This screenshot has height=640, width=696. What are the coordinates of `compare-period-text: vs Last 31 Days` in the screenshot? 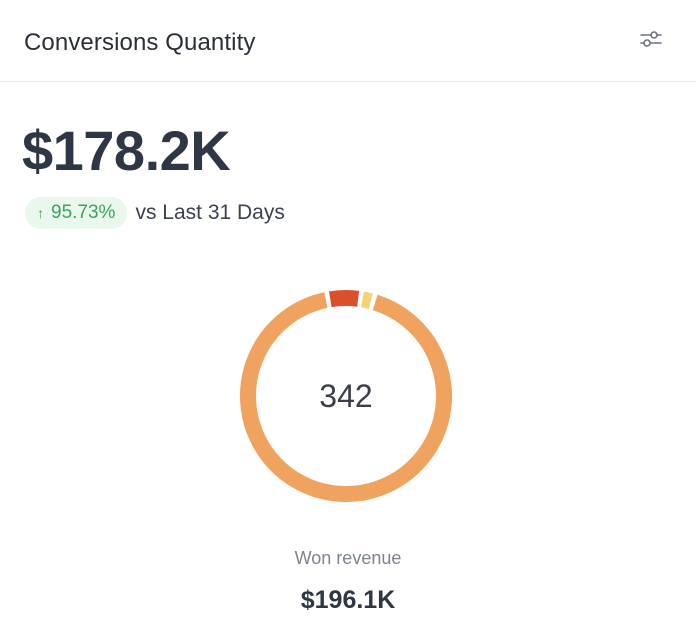 It's located at (210, 212).